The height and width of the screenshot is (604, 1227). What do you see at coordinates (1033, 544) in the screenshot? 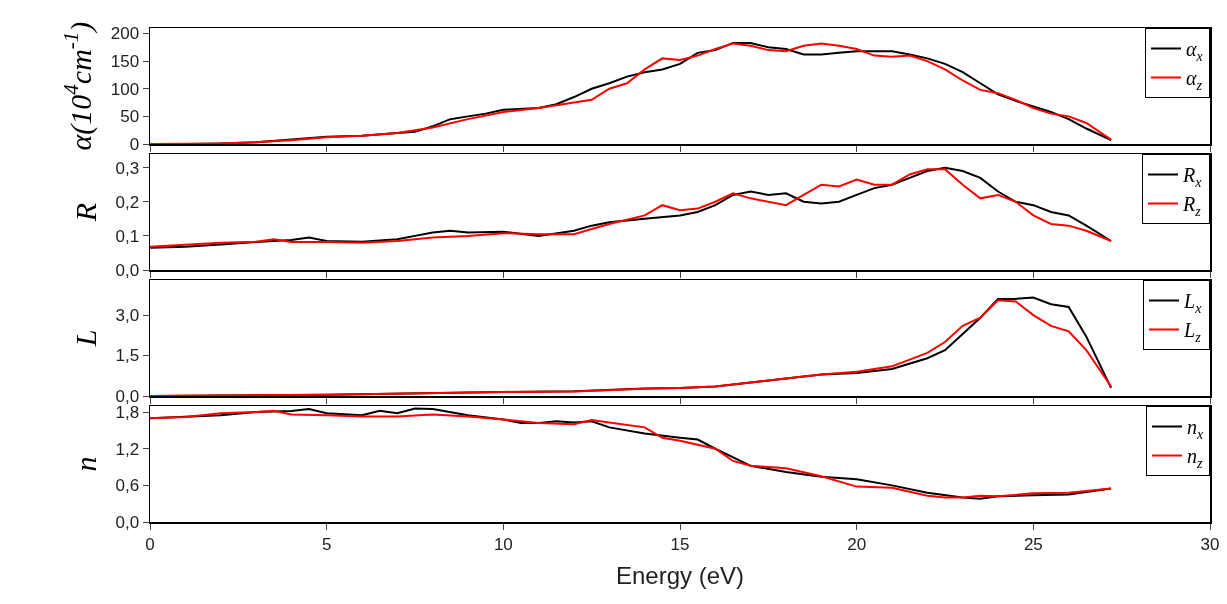
I see `x-tick-label: 25` at bounding box center [1033, 544].